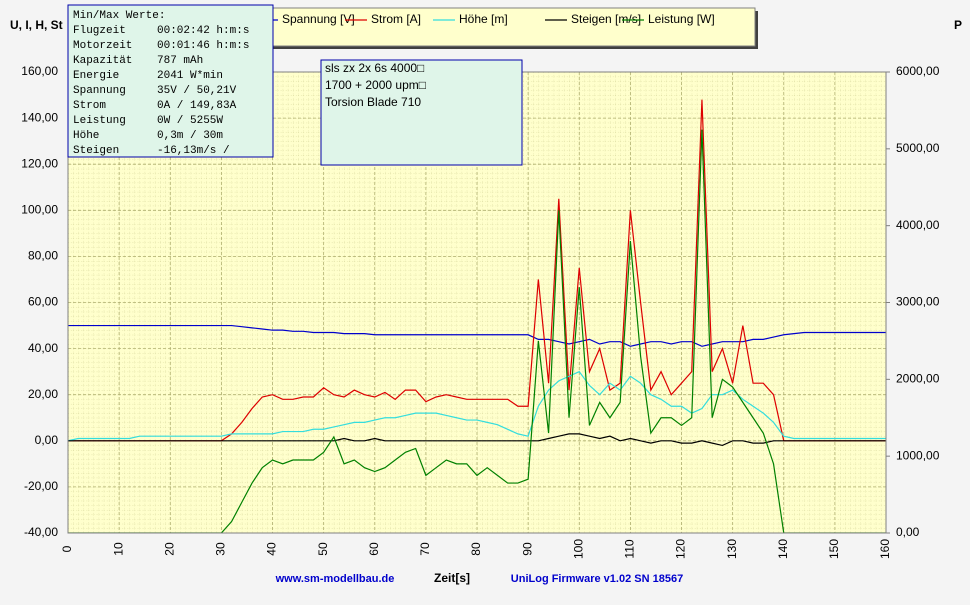 The image size is (970, 605). What do you see at coordinates (39, 71) in the screenshot?
I see `y-tick-label: 160,00` at bounding box center [39, 71].